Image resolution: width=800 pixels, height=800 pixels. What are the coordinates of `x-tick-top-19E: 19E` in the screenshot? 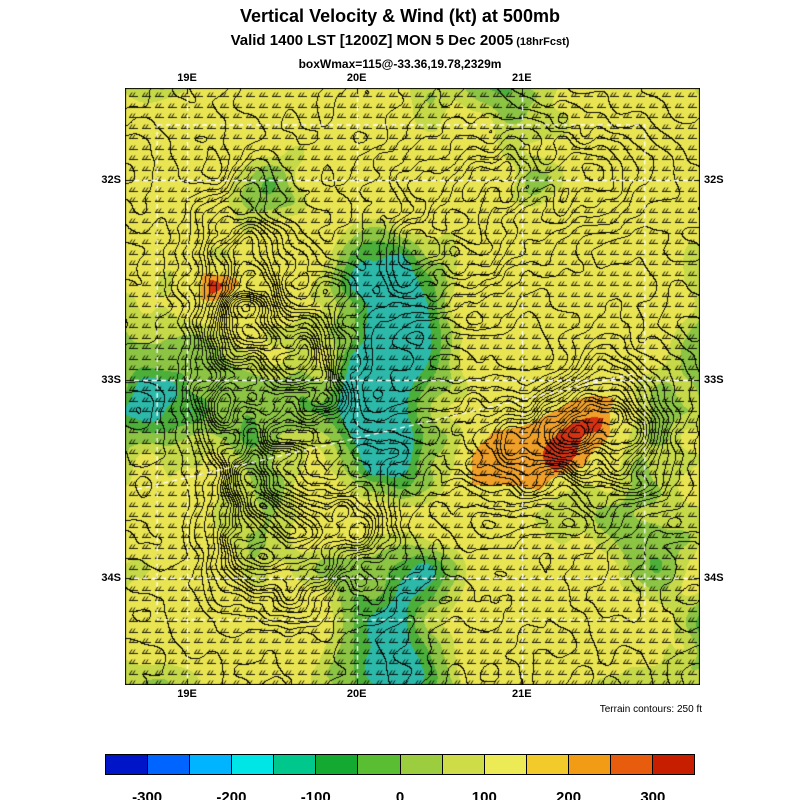 It's located at (187, 78).